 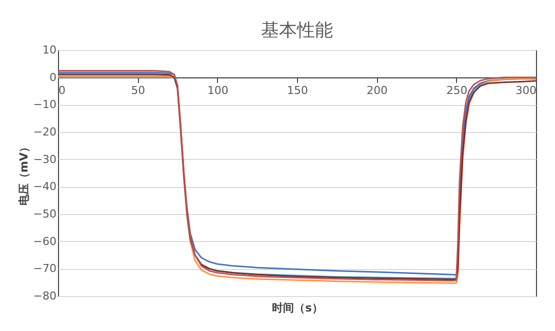 What do you see at coordinates (49, 50) in the screenshot?
I see `y-tick-label: 10` at bounding box center [49, 50].